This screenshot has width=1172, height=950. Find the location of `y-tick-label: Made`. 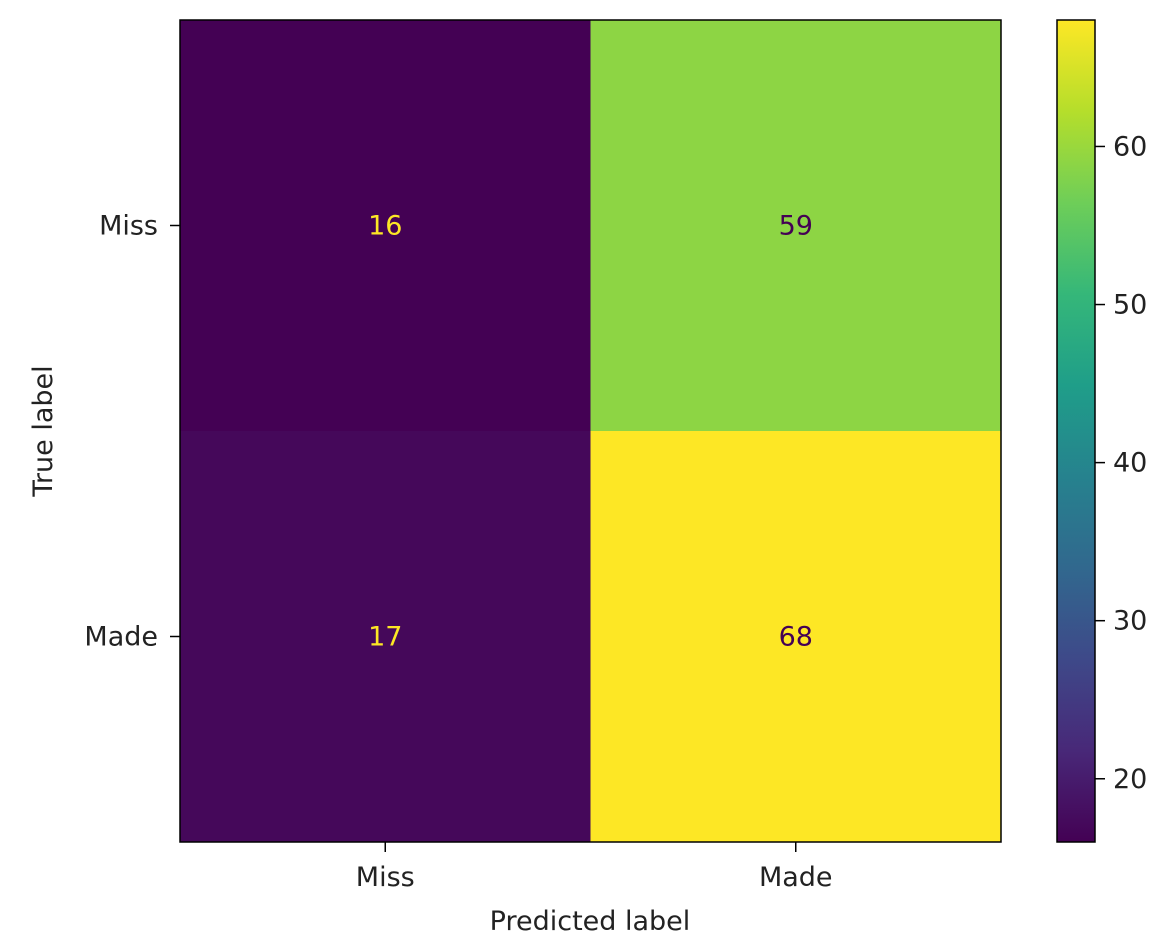

y-tick-label: Made is located at coordinates (121, 637).